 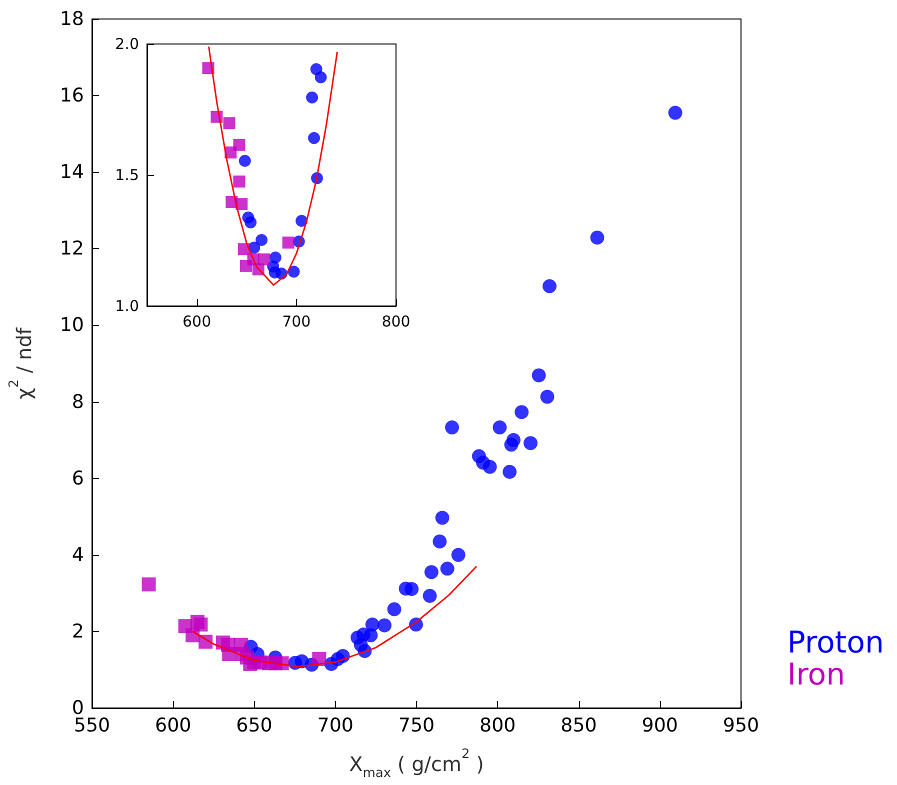 I want to click on x-tick-label: 900, so click(x=660, y=725).